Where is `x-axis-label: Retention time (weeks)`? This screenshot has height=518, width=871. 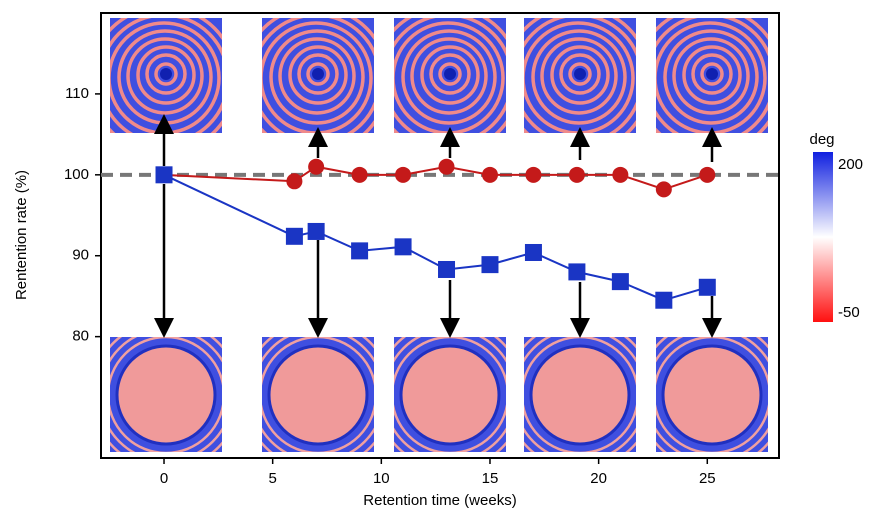
x-axis-label: Retention time (weeks) is located at coordinates (439, 500).